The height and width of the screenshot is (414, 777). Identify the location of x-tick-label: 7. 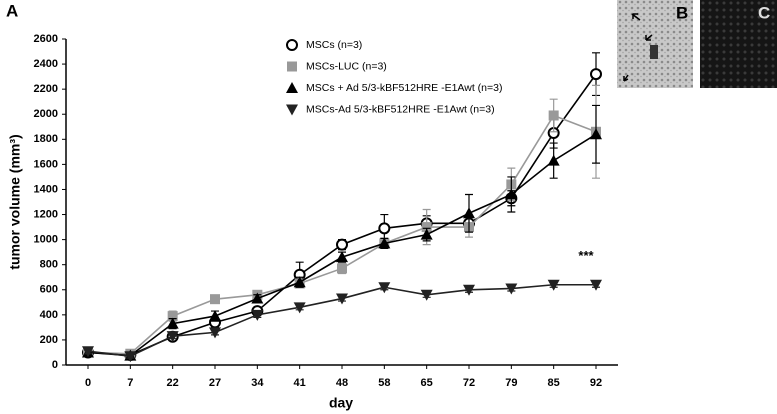
(130, 383).